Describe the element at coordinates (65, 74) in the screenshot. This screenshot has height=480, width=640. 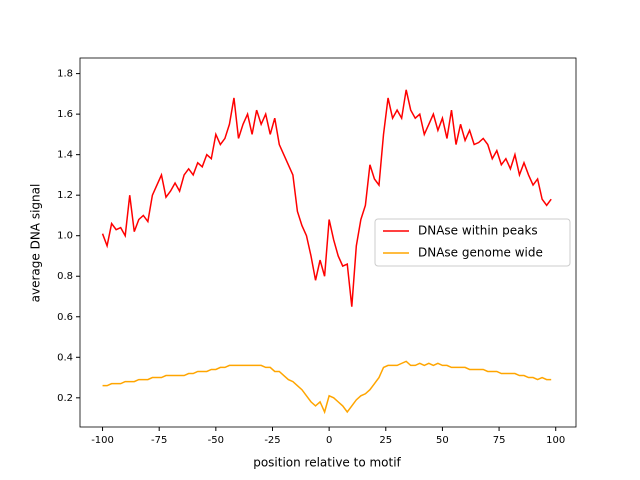
I see `y-tick-label: 1.8` at that location.